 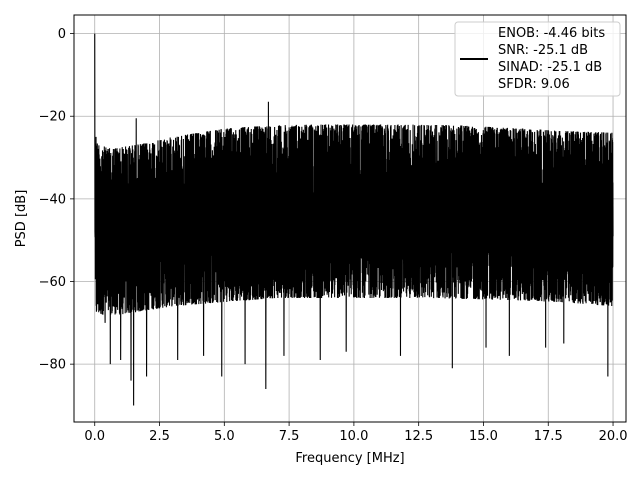 I want to click on x-tick-label: 17.5, so click(x=548, y=436).